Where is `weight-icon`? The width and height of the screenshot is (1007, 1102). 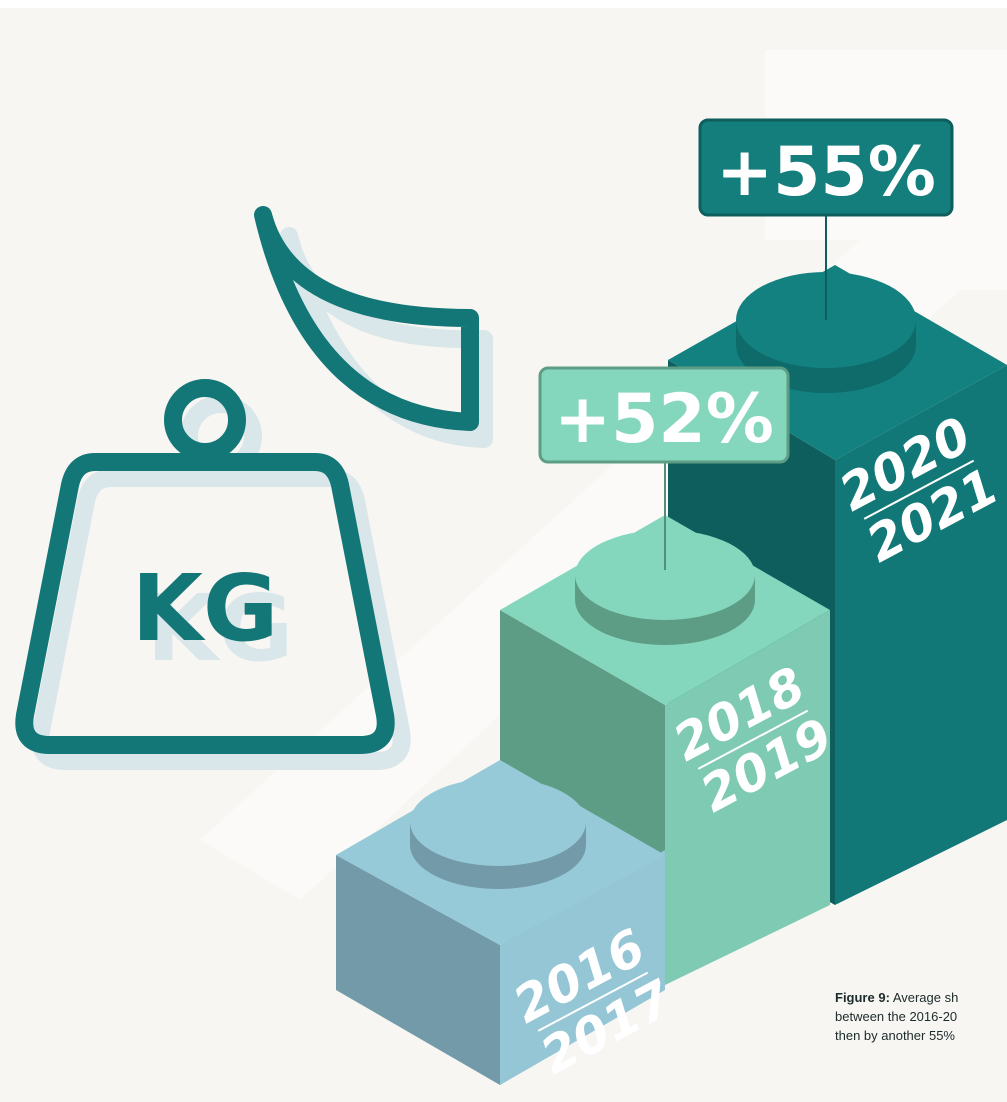 weight-icon is located at coordinates (205, 566).